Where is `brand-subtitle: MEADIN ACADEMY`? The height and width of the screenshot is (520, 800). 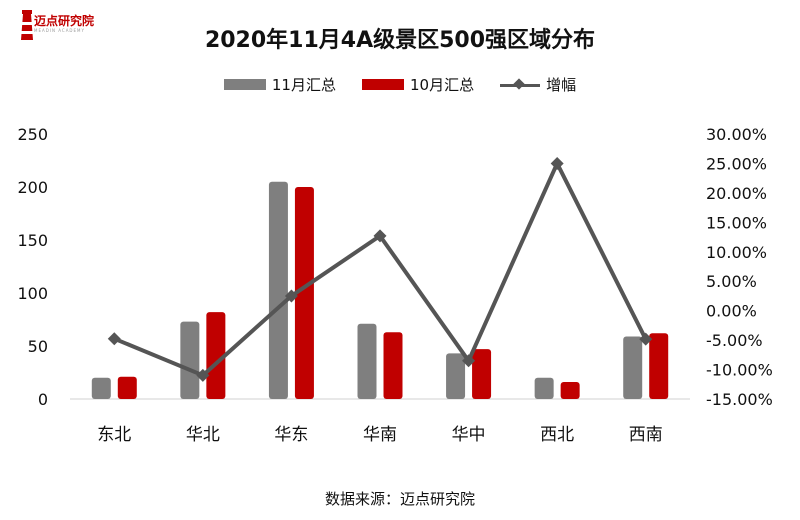 brand-subtitle: MEADIN ACADEMY is located at coordinates (59, 30).